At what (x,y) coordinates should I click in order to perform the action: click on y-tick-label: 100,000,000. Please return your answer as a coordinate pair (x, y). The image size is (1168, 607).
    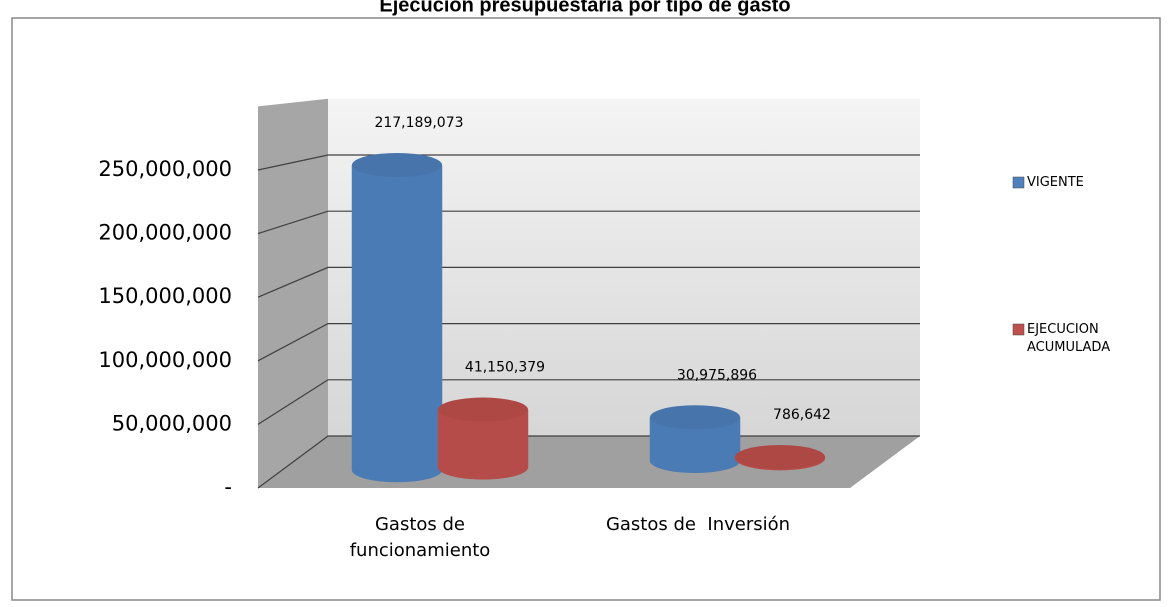
    Looking at the image, I should click on (165, 360).